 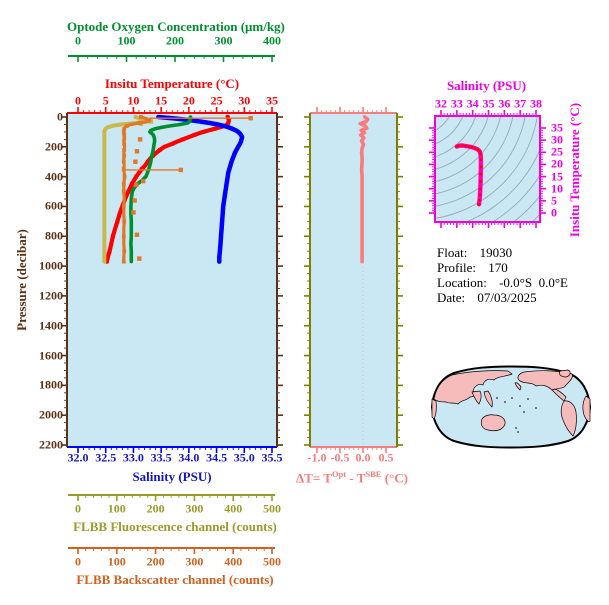 I want to click on ts-temperature-axis-title: Insitu Temperature (°C), so click(x=574, y=170).